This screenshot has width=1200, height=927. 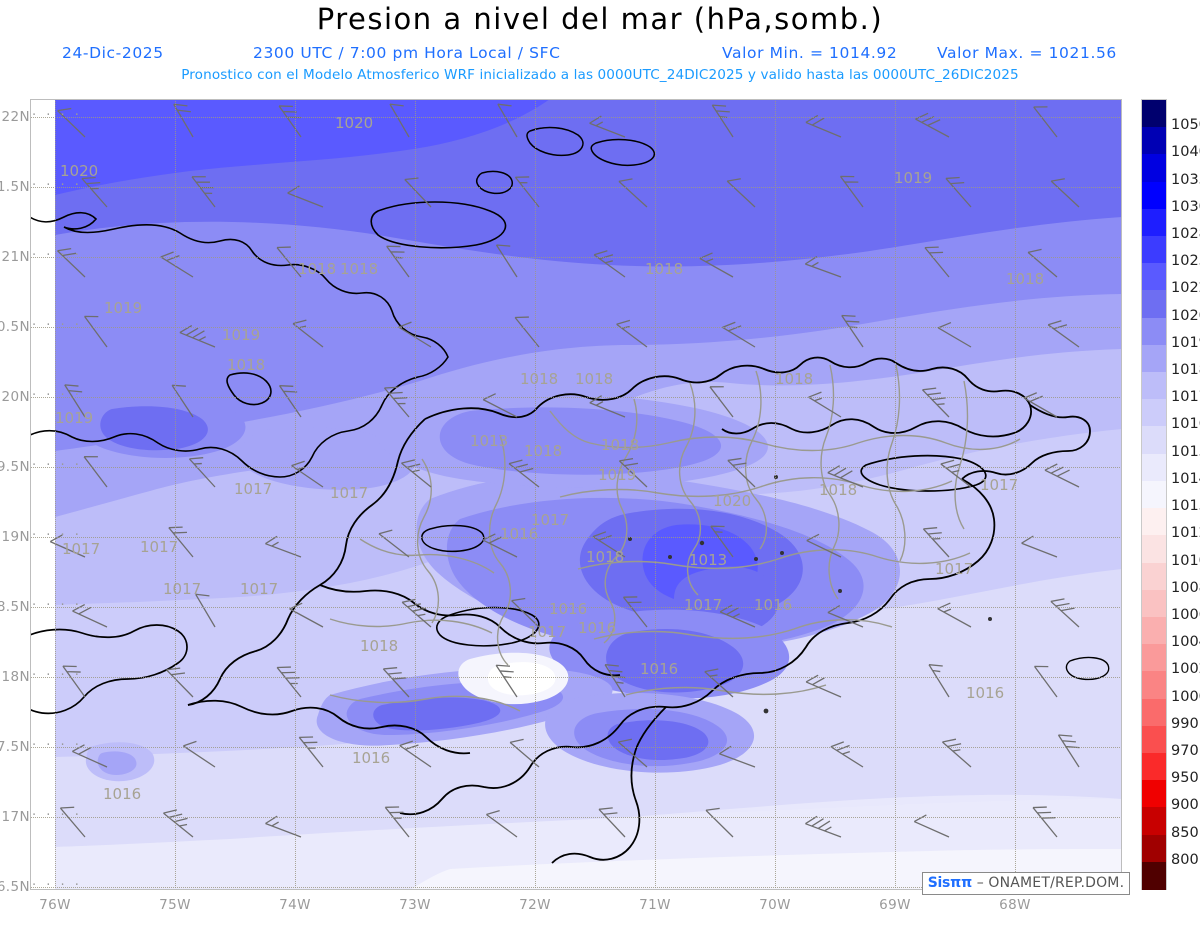 What do you see at coordinates (1185, 179) in the screenshot?
I see `colorbar-tick-label: 1035` at bounding box center [1185, 179].